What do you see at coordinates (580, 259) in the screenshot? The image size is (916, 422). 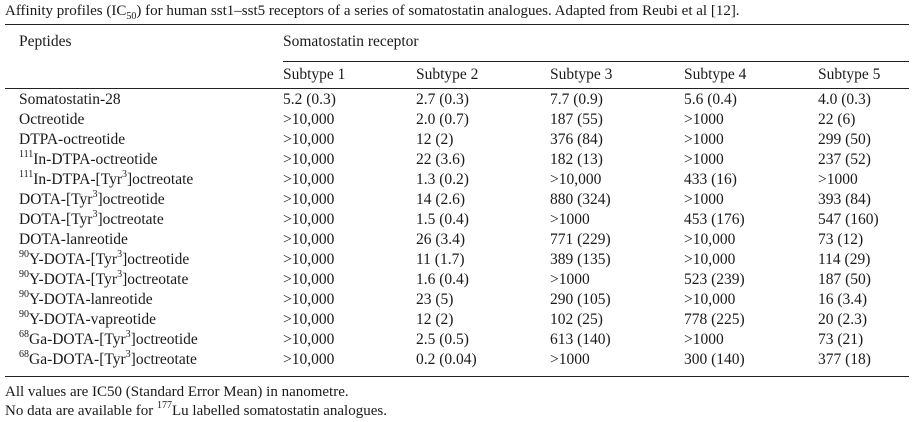 I see `subtype-3-value: 389 (135)` at bounding box center [580, 259].